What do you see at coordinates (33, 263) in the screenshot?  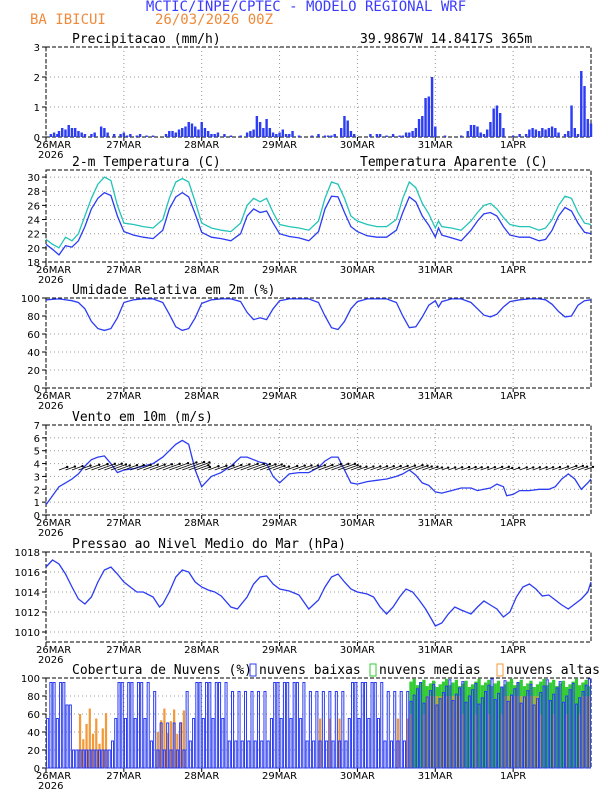 I see `y-tick-label: 18` at bounding box center [33, 263].